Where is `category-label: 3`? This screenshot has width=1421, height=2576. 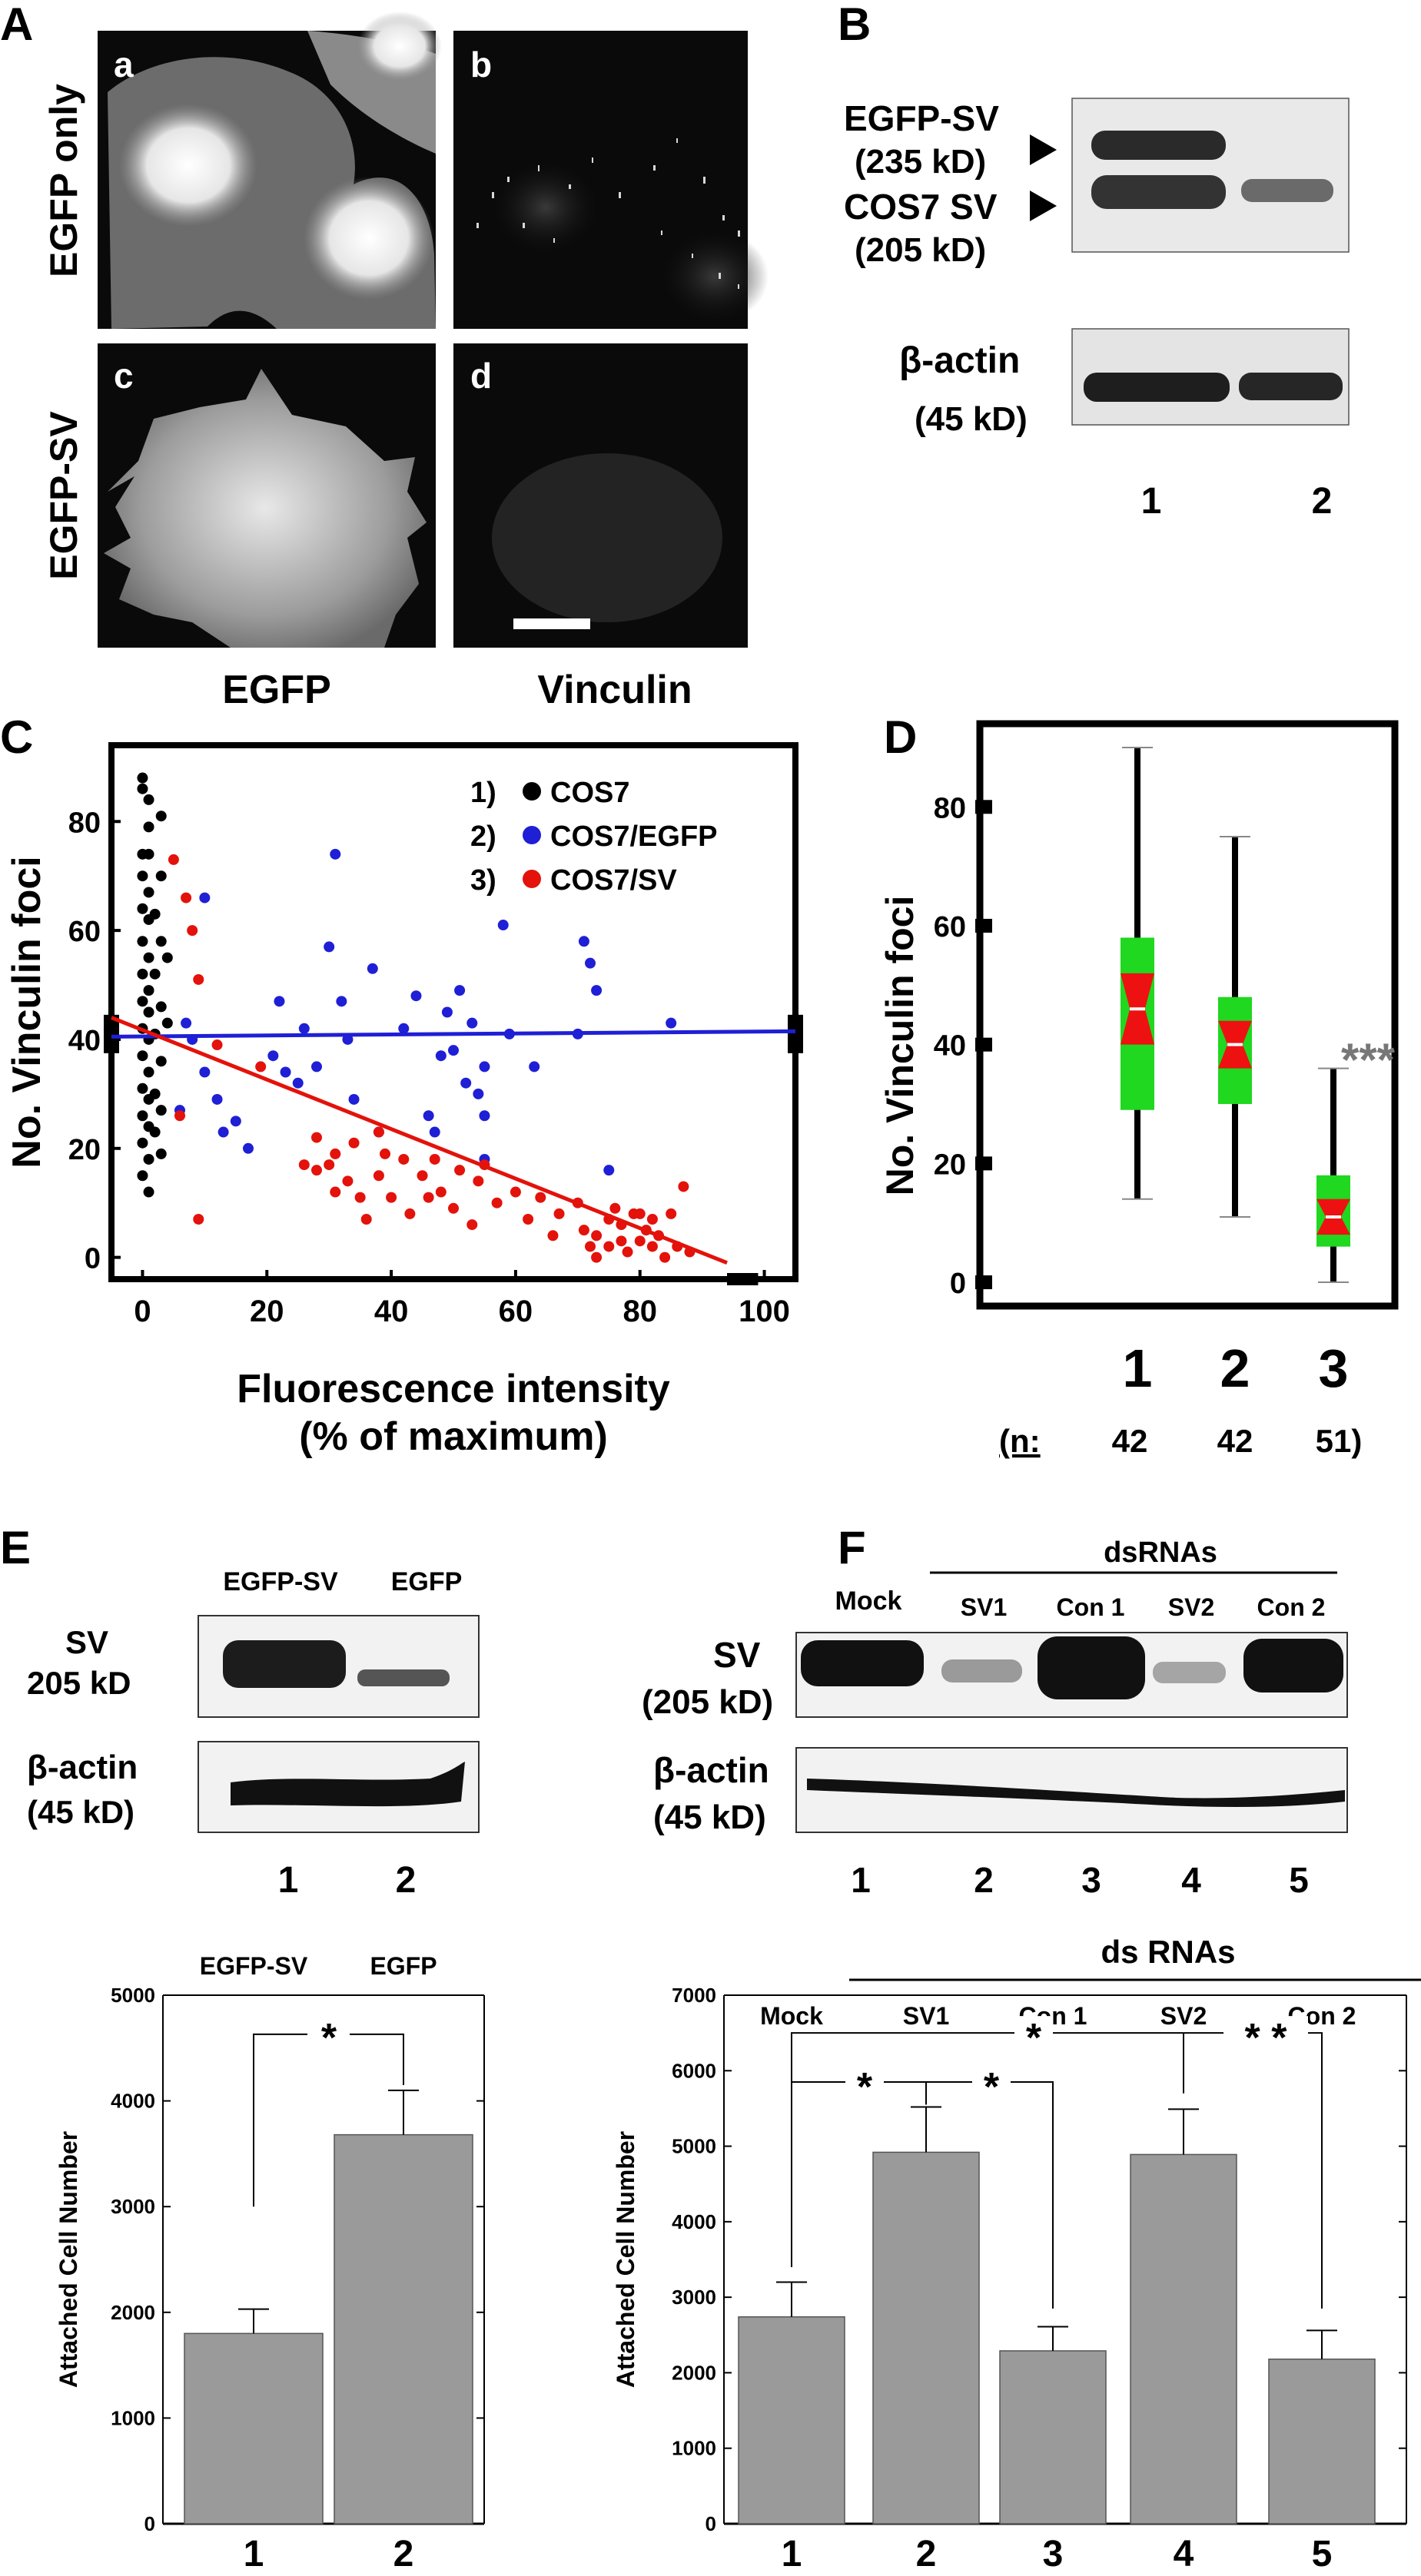
category-label: 3 is located at coordinates (1053, 2554).